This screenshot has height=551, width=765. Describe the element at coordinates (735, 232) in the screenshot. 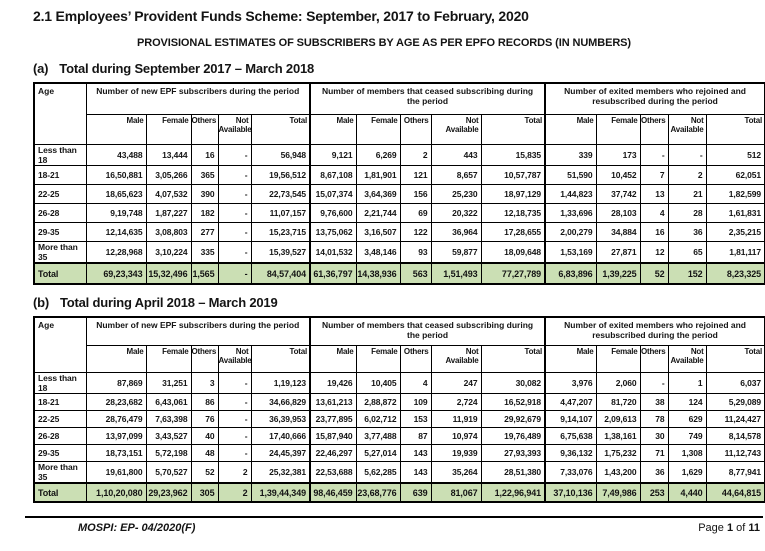

I see `value-cell: 2,35,215` at that location.